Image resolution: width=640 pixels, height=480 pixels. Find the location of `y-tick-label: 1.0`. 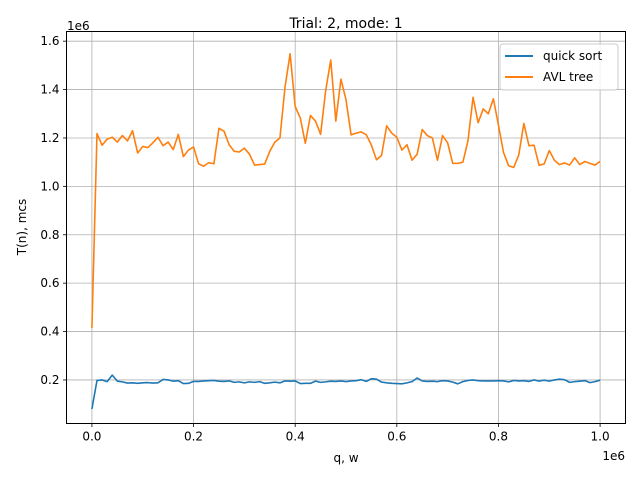

y-tick-label: 1.0 is located at coordinates (49, 186).